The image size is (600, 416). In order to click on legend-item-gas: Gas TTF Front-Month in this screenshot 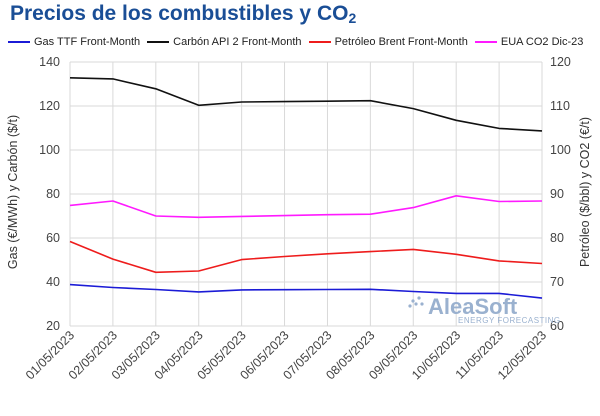, I will do `click(74, 42)`.